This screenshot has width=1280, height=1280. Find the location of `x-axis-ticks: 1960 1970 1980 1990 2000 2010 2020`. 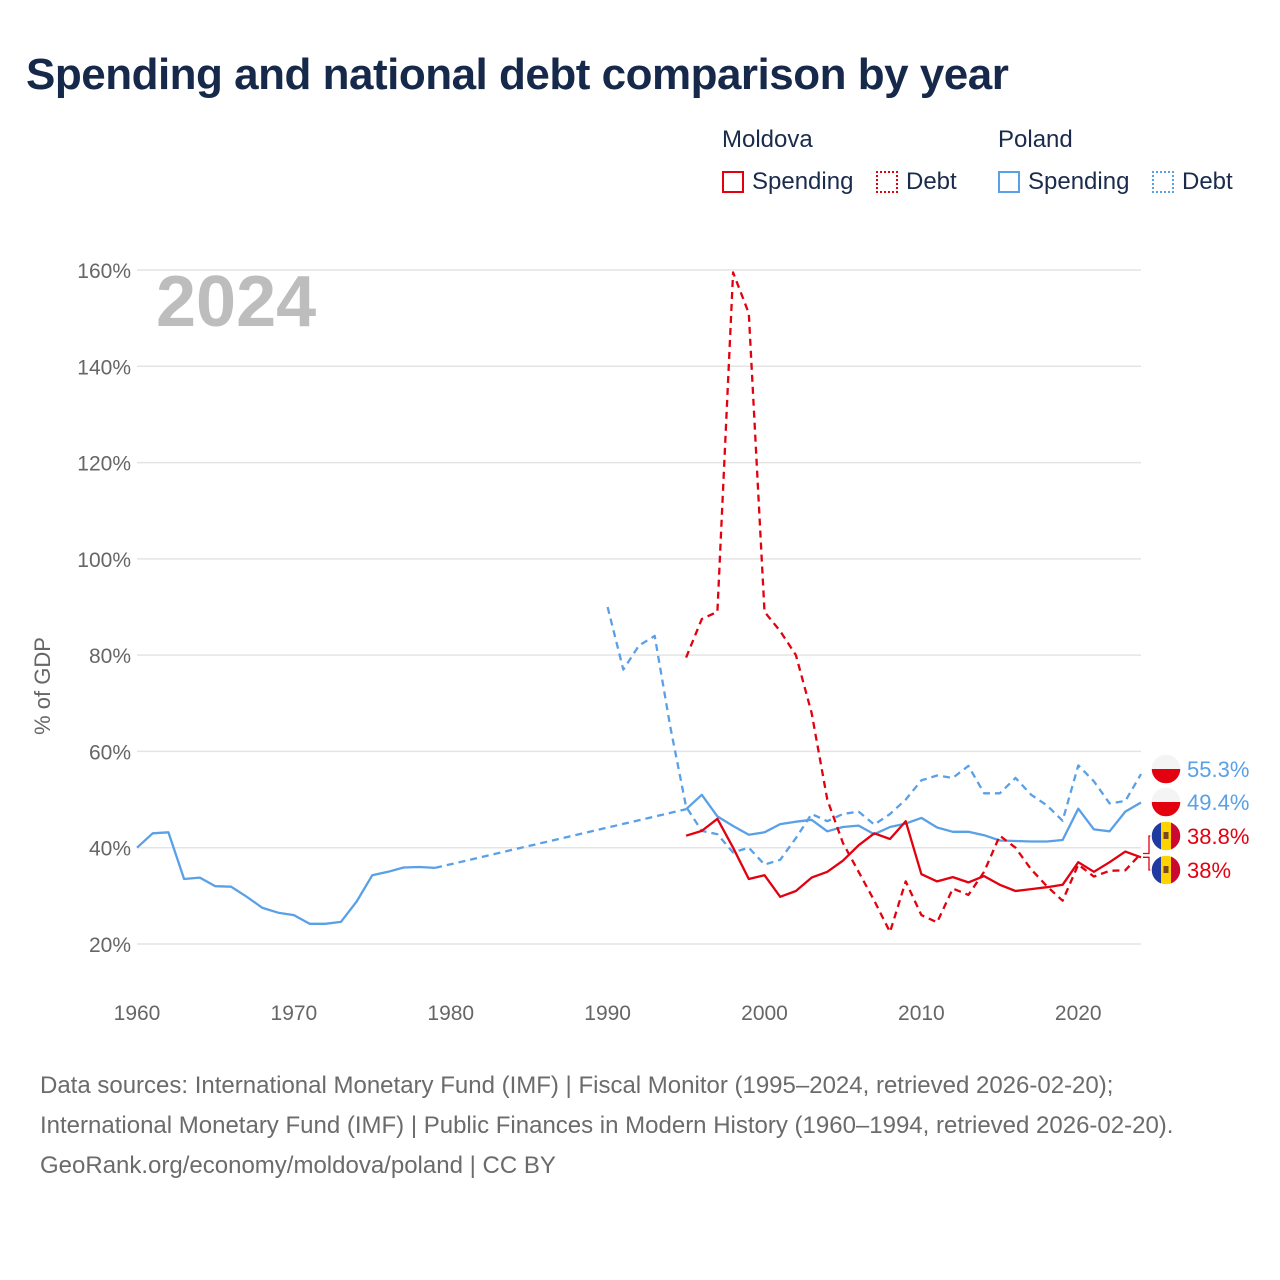

x-axis-ticks: 1960 1970 1980 1990 2000 2010 2020 is located at coordinates (608, 1013).